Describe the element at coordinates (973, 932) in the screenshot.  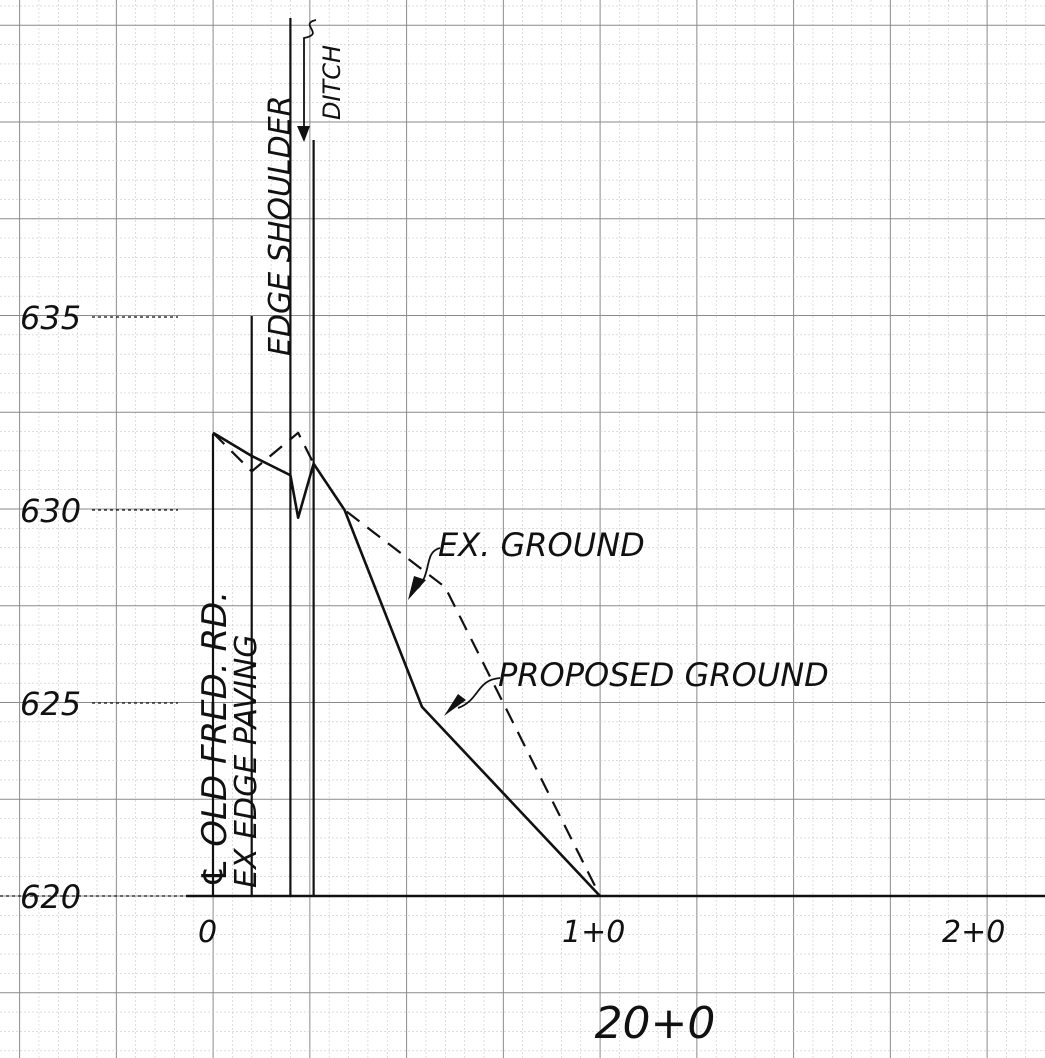
I see `x-tick-label: 2+0` at that location.